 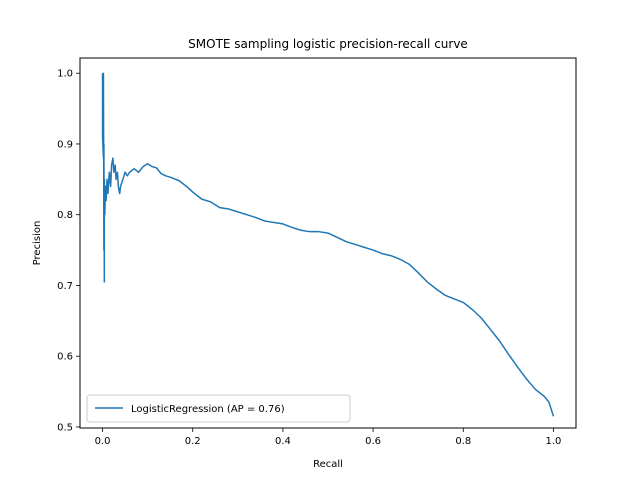 I want to click on y-tick-label: 0.5, so click(x=65, y=427).